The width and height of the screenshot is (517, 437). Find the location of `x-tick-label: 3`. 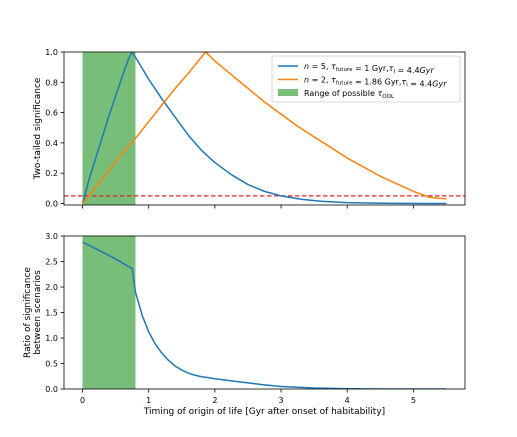

x-tick-label: 3 is located at coordinates (280, 400).